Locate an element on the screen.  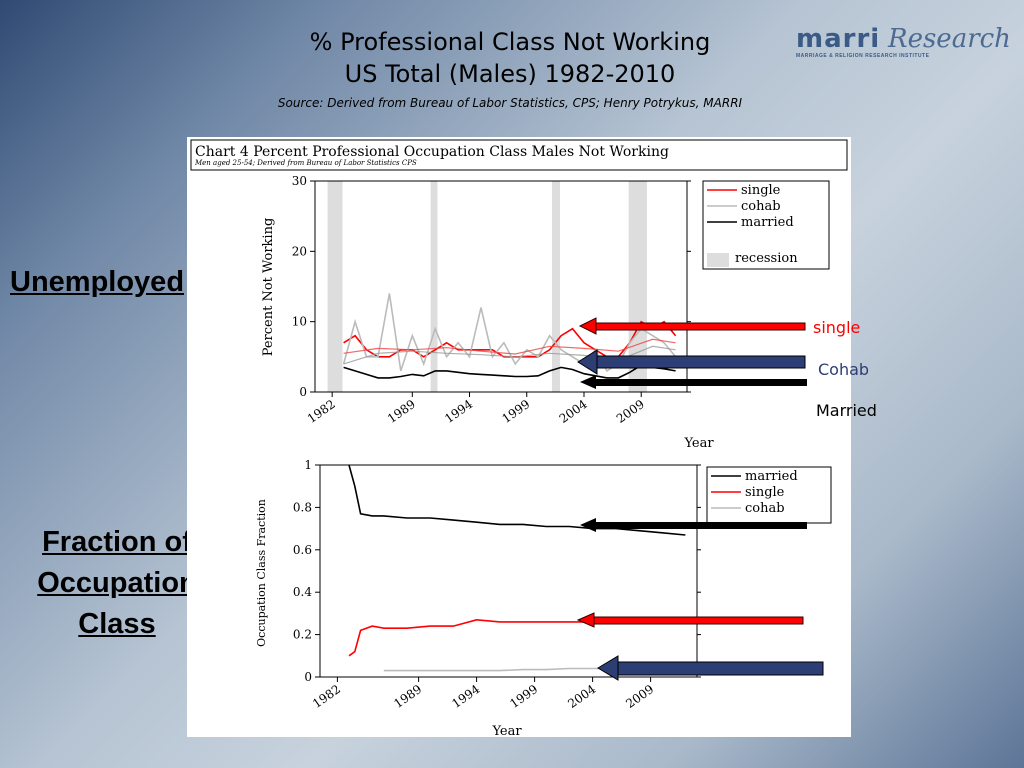
chart2-legend-label-cohab: cohab is located at coordinates (765, 508).